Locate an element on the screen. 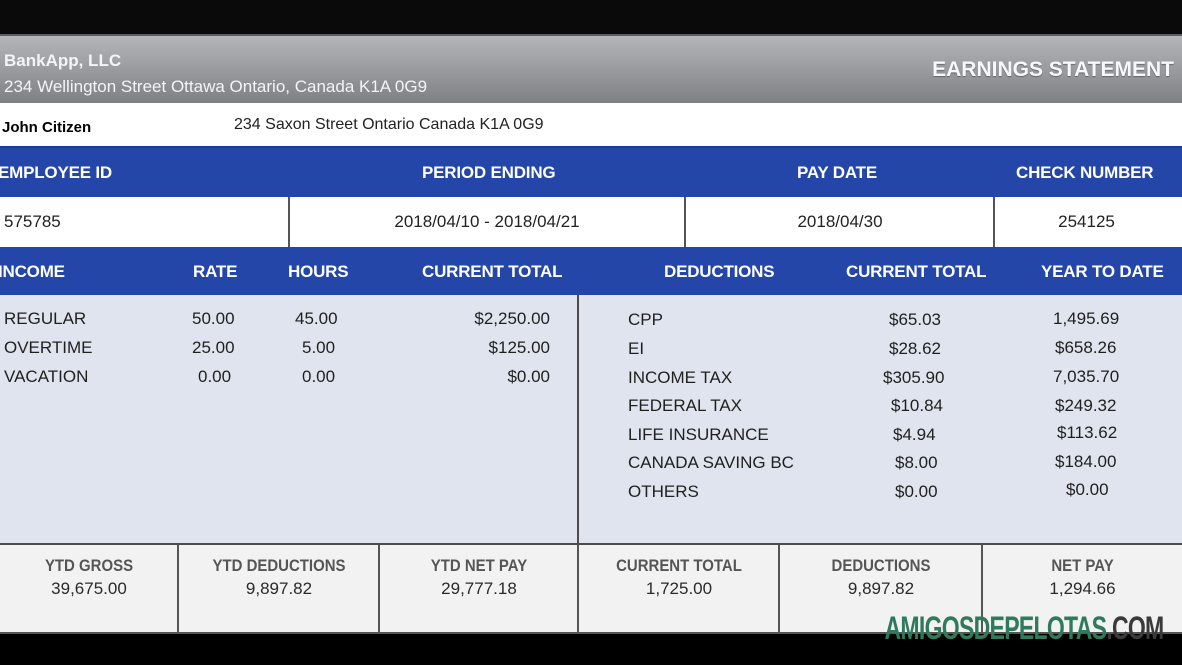 The width and height of the screenshot is (1182, 665). deduction-current: $0.00 is located at coordinates (916, 491).